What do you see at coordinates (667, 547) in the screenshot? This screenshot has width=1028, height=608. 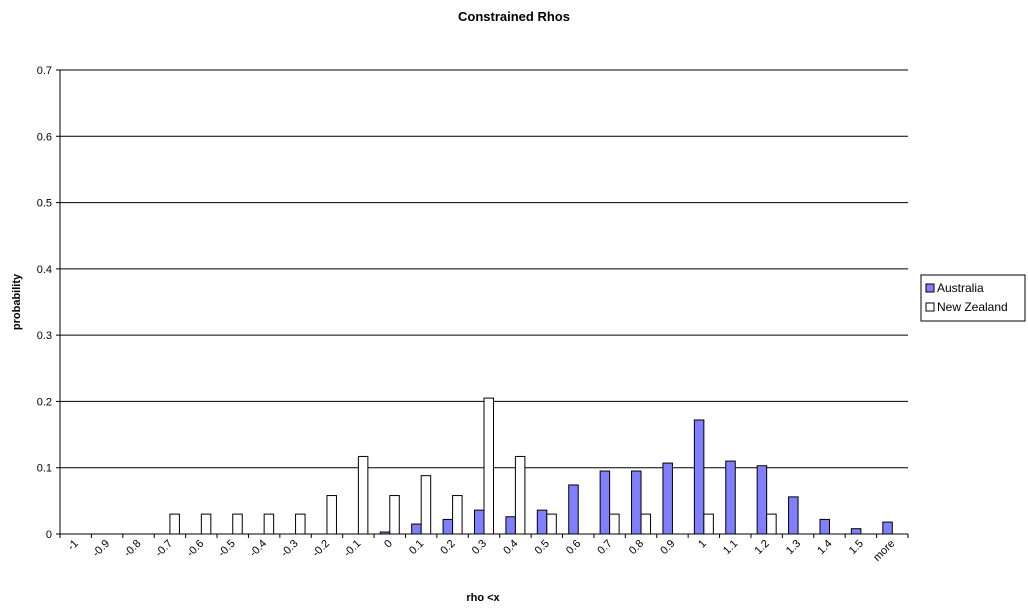 I see `x-tick-label: 0.9` at bounding box center [667, 547].